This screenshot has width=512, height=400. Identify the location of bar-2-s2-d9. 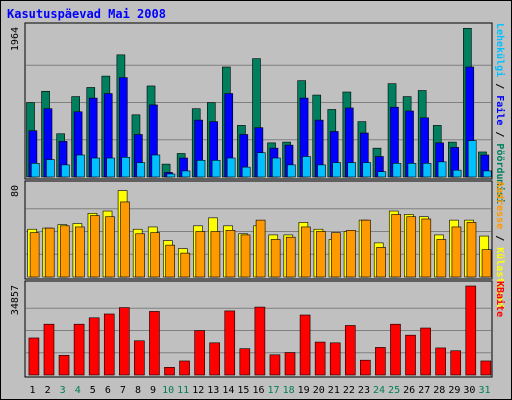
(155, 255).